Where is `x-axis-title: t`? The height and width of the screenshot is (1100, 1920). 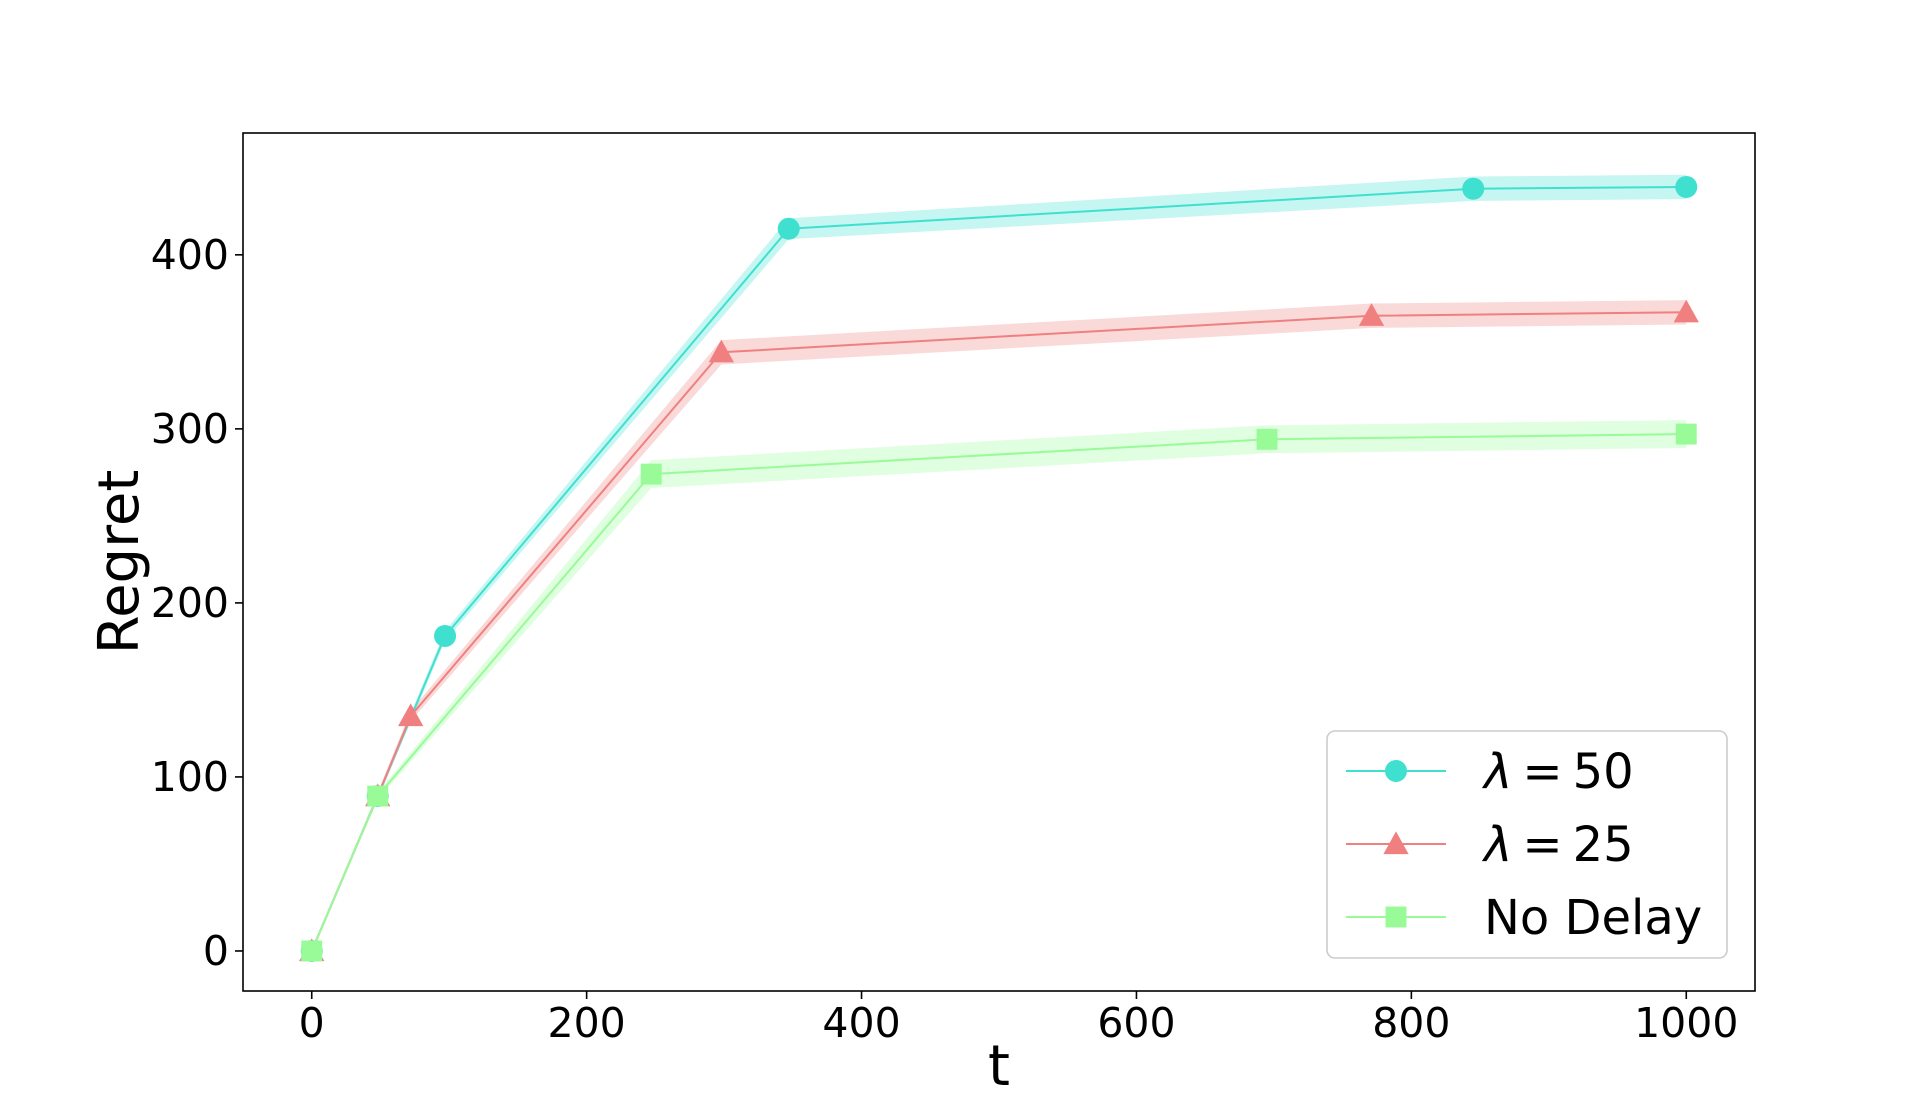
x-axis-title: t is located at coordinates (999, 1064).